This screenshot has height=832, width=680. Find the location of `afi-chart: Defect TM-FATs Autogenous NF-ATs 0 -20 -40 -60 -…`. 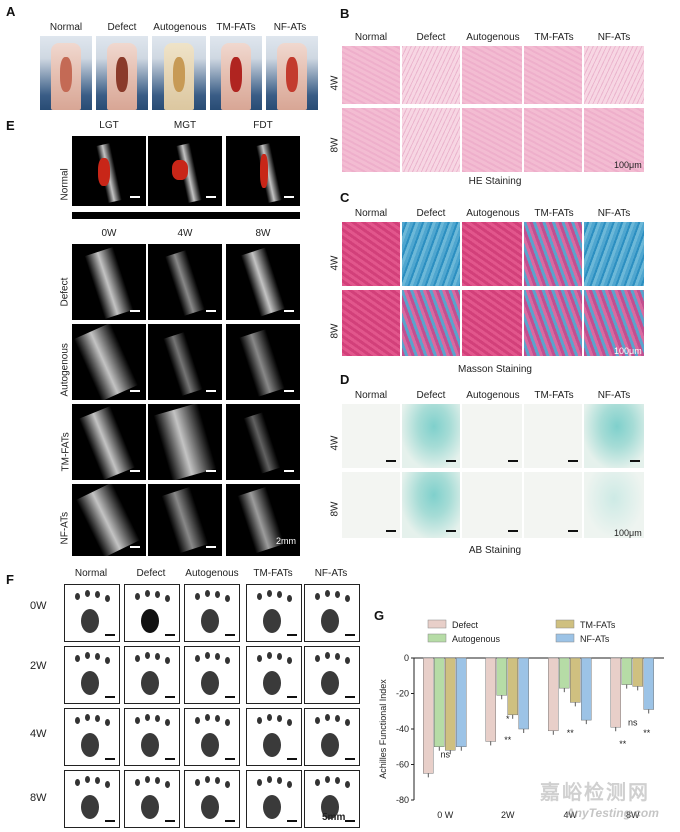

afi-chart: Defect TM-FATs Autogenous NF-ATs 0 -20 -40 -60 -… is located at coordinates (521, 719).